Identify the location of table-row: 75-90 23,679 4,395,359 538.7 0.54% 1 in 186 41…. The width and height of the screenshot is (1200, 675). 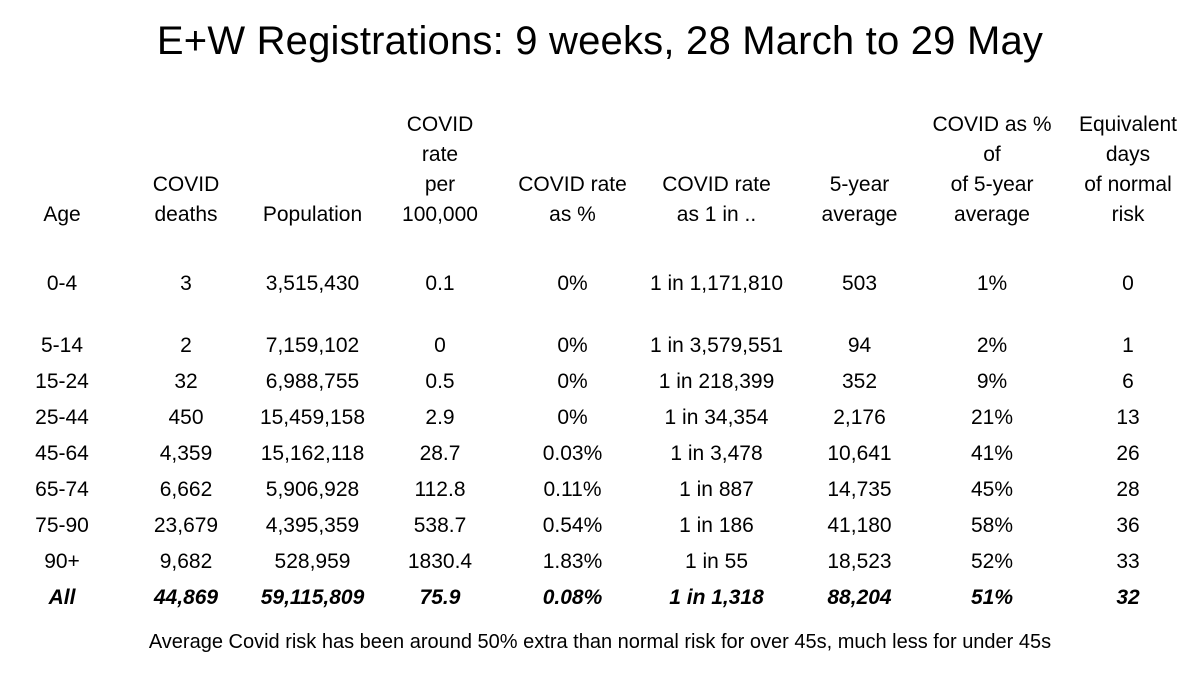
(600, 526).